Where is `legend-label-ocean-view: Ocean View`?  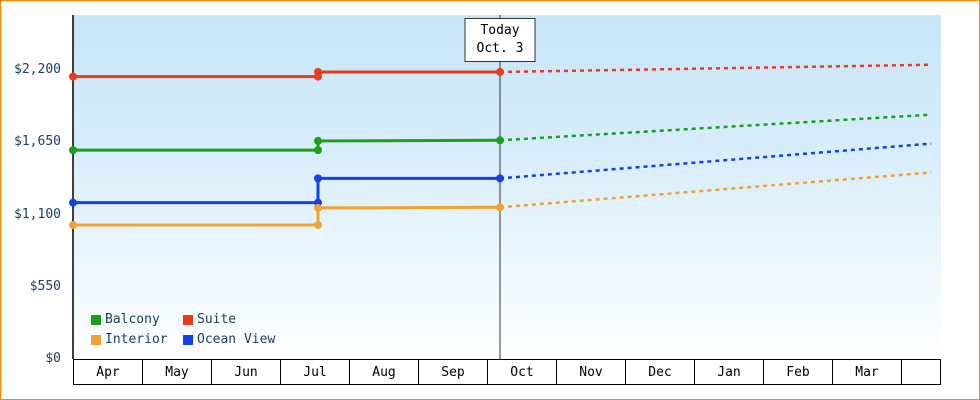
legend-label-ocean-view: Ocean View is located at coordinates (236, 339).